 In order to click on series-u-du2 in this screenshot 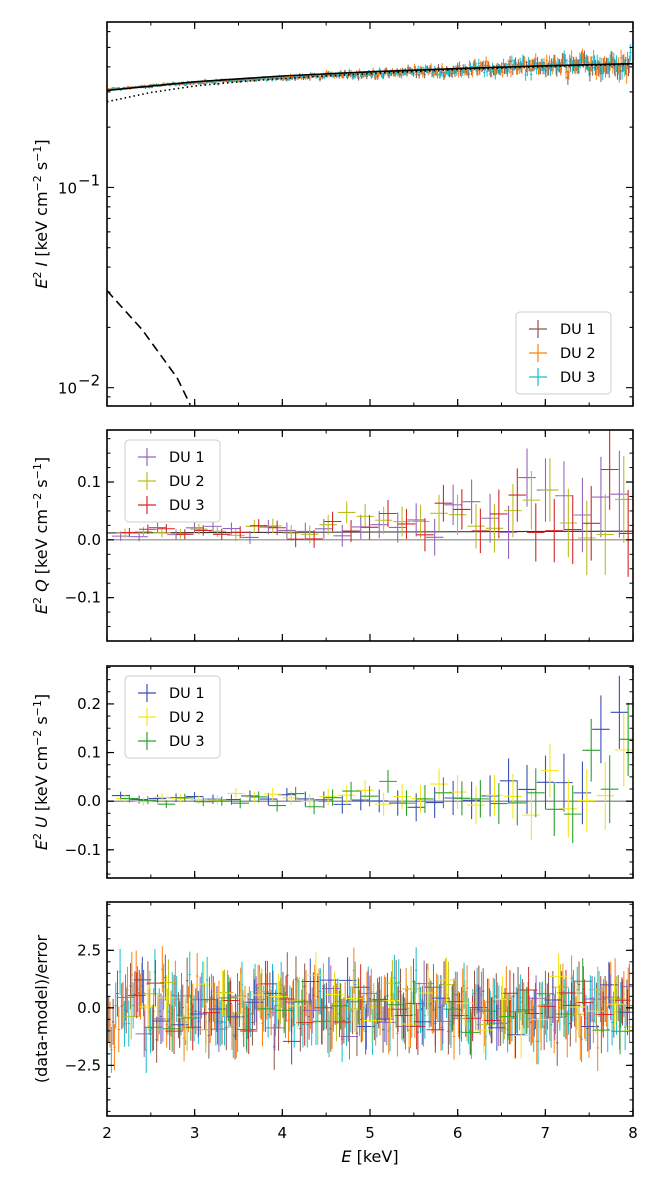, I will do `click(374, 776)`.